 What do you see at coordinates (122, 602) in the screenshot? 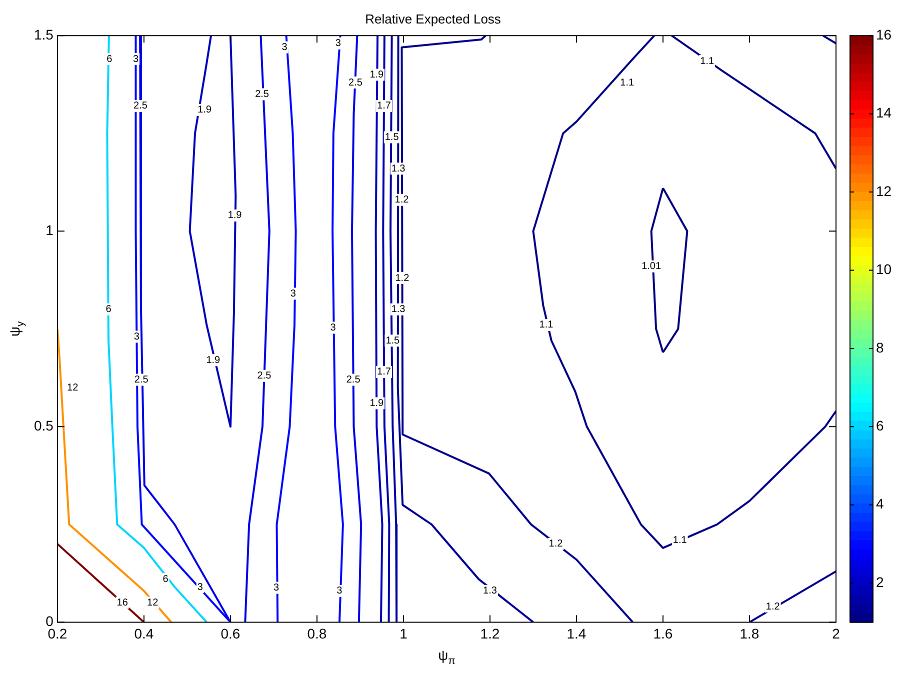
I see `annotation: 16` at bounding box center [122, 602].